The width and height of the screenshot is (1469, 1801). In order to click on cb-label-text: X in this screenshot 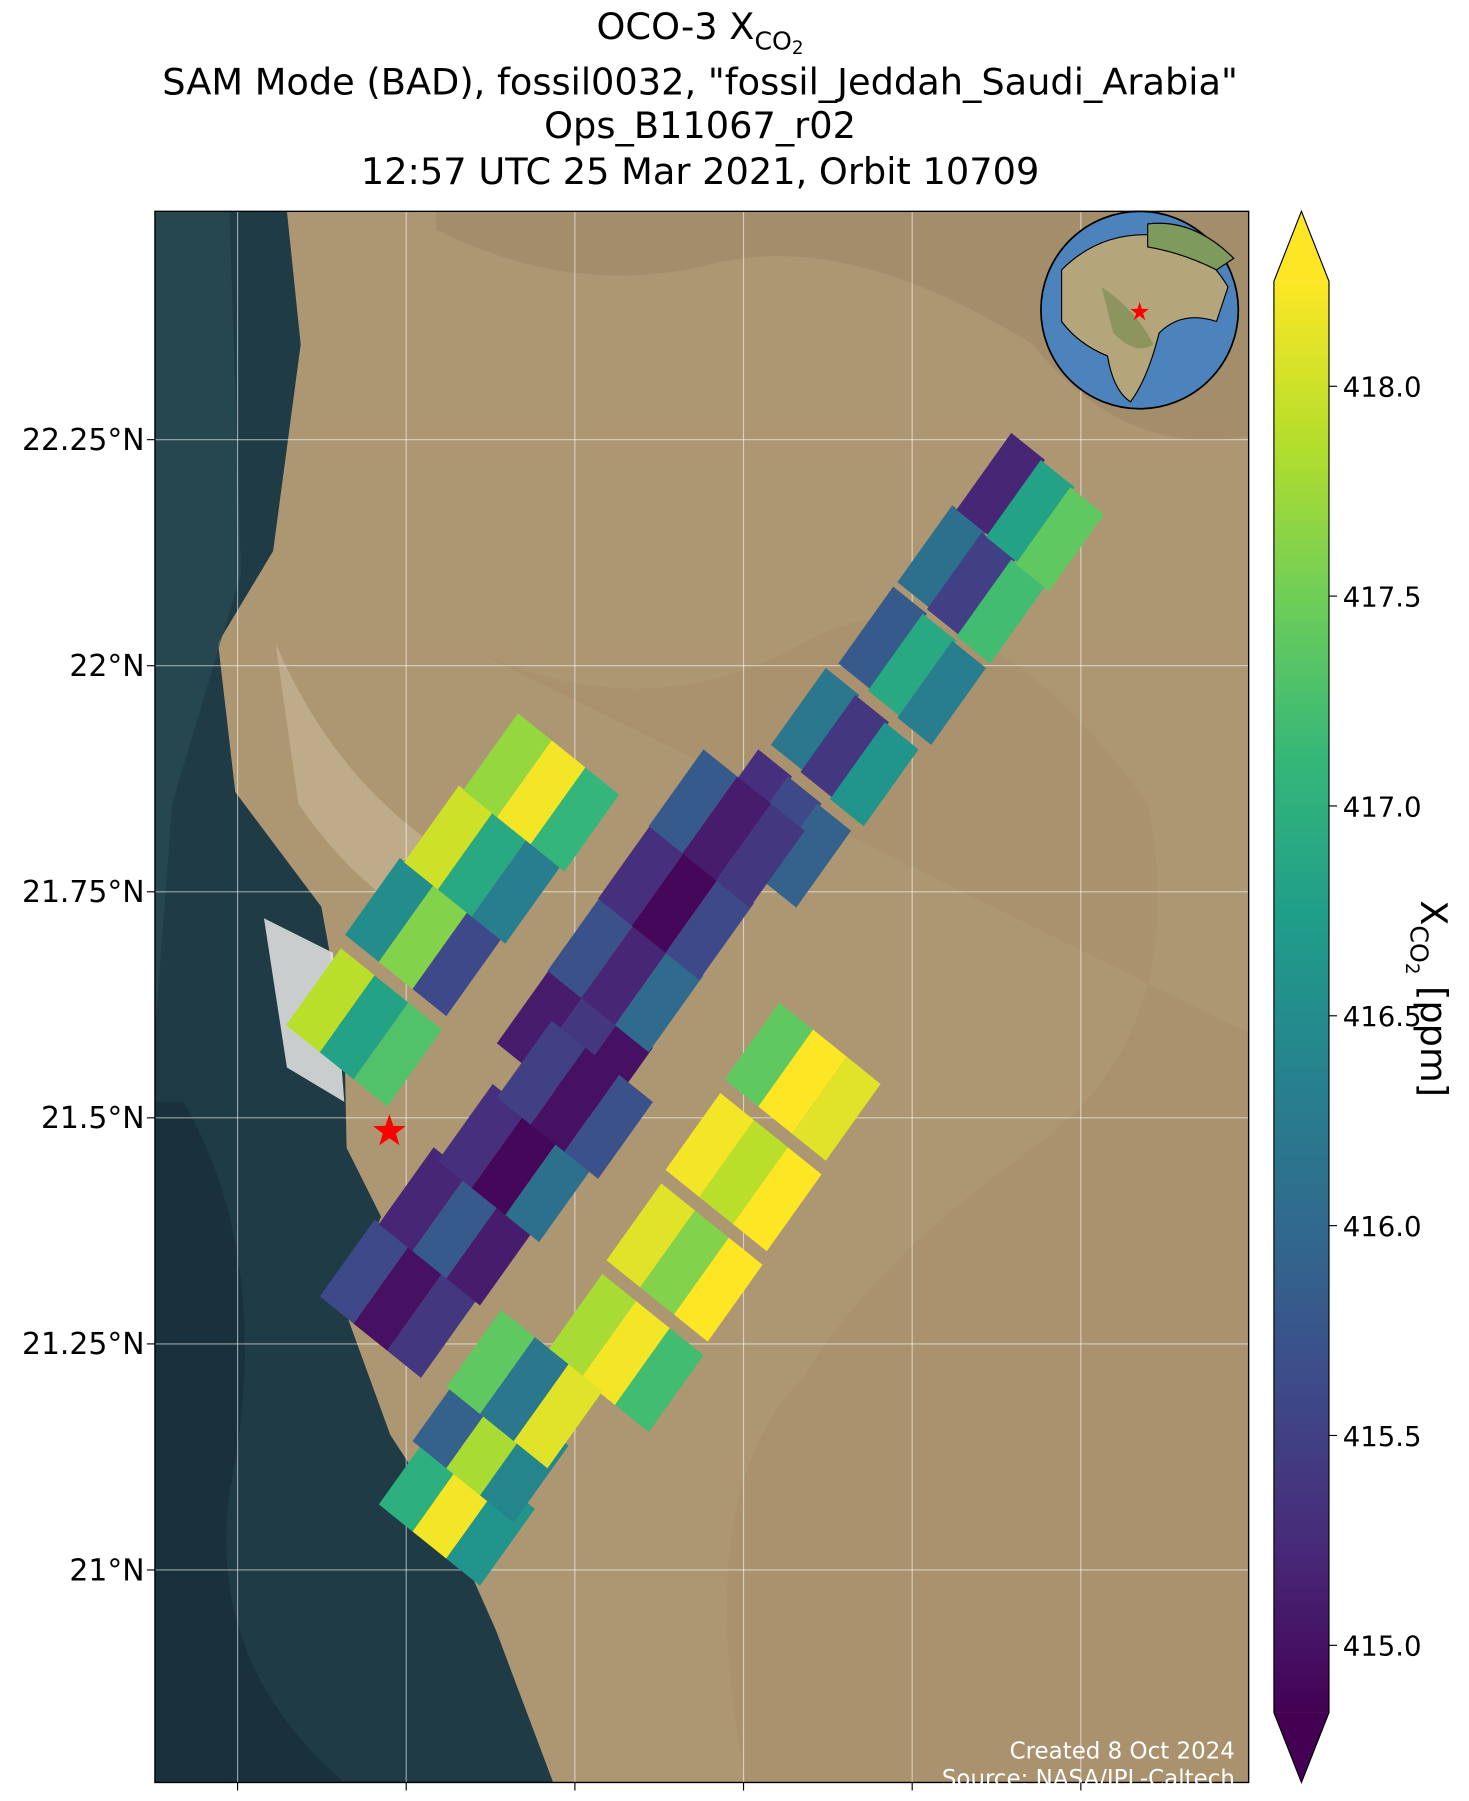, I will do `click(1433, 912)`.